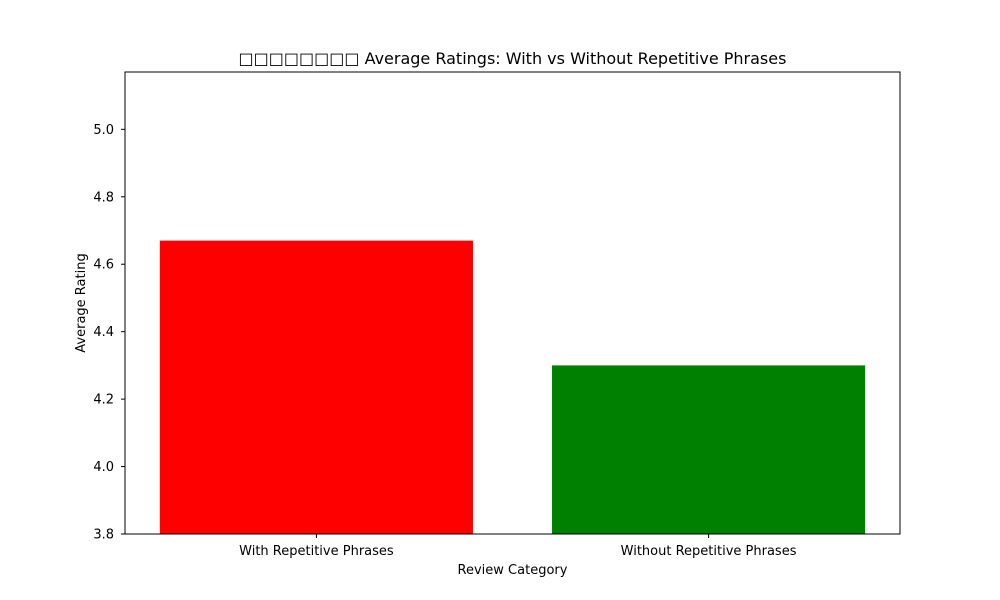 The image size is (1000, 600). Describe the element at coordinates (103, 535) in the screenshot. I see `y-tick-label: 3.8` at that location.